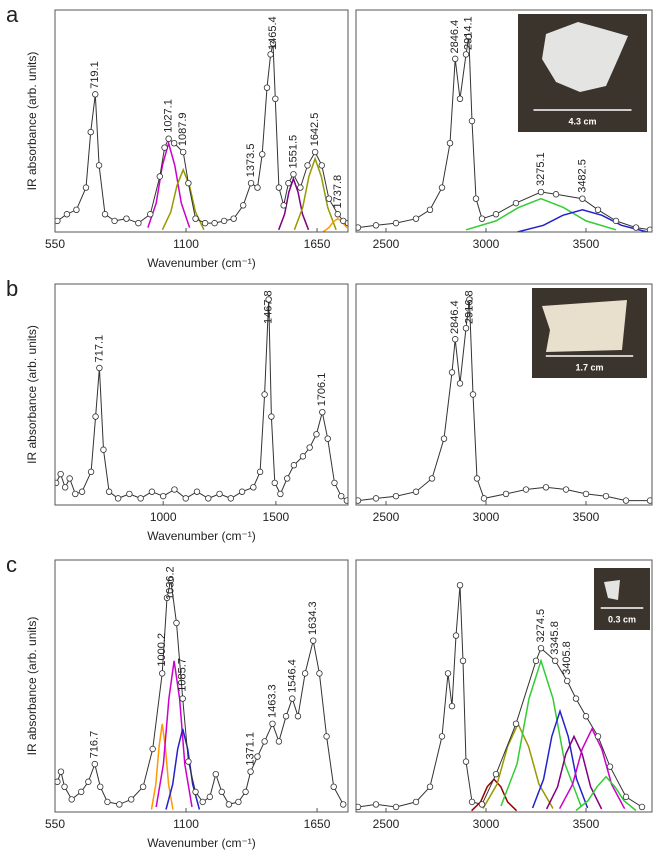  I want to click on peak-label: 1000.2, so click(162, 650).